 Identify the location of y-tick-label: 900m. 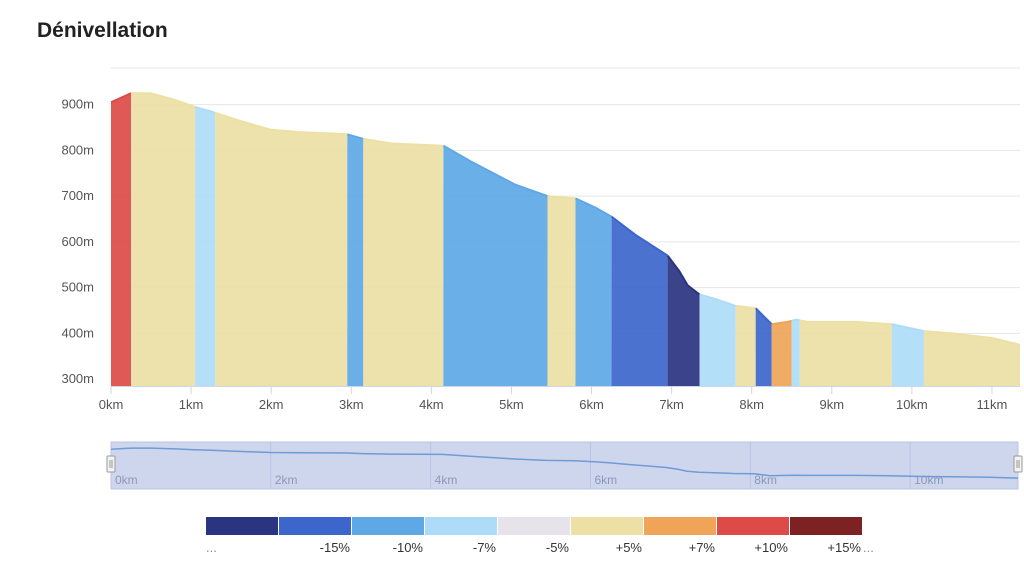
(77, 104).